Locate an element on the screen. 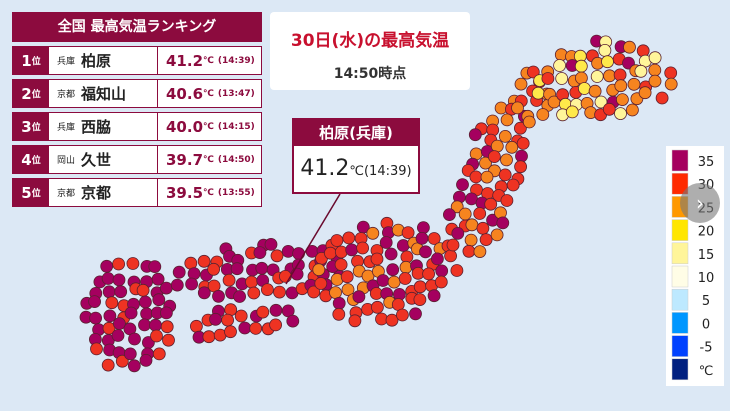 This screenshot has width=730, height=411. prefecture: 岡山 is located at coordinates (66, 161).